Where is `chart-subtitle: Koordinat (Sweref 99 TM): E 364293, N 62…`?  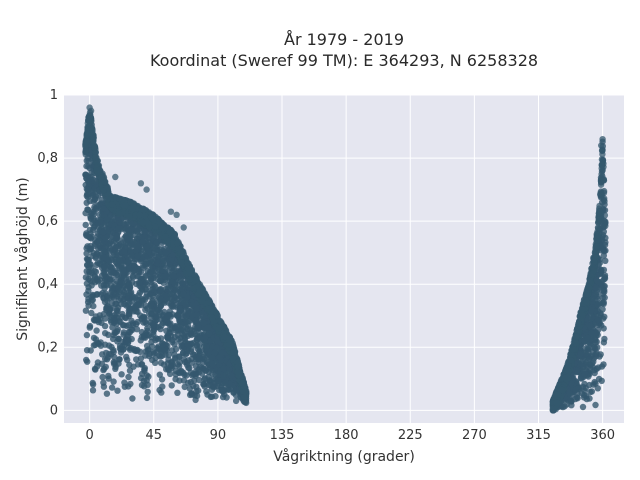 chart-subtitle: Koordinat (Sweref 99 TM): E 364293, N 62… is located at coordinates (344, 60).